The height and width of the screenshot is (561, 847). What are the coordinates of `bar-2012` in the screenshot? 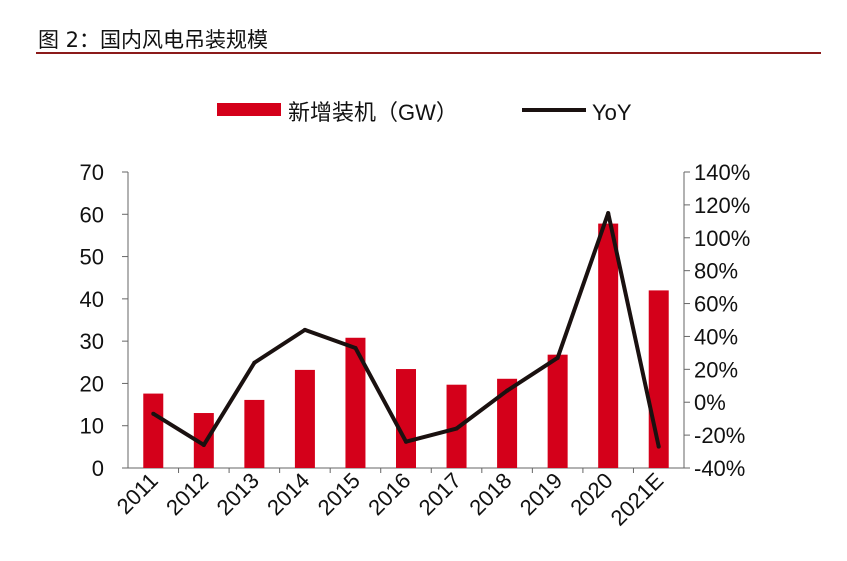 It's located at (203, 440).